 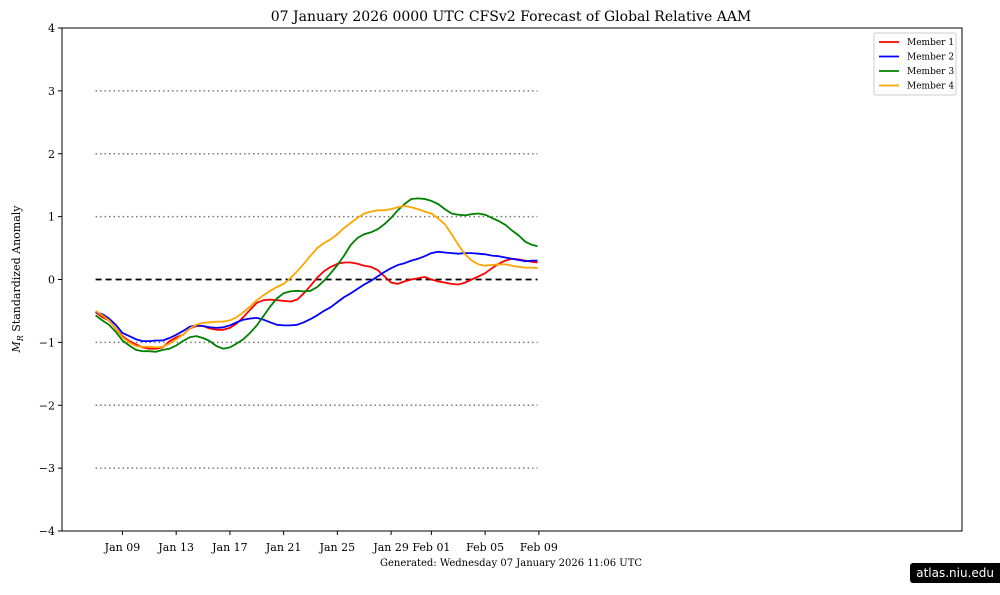 What do you see at coordinates (122, 547) in the screenshot?
I see `x-tick-label: Jan 09` at bounding box center [122, 547].